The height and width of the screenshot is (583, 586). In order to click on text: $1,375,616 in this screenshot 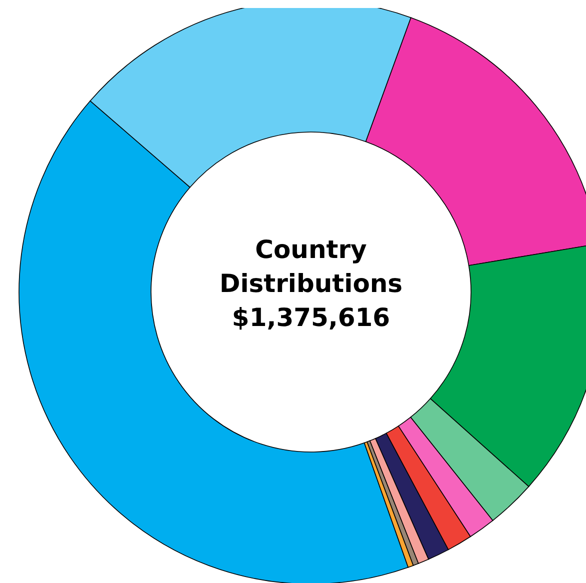, I will do `click(311, 317)`.